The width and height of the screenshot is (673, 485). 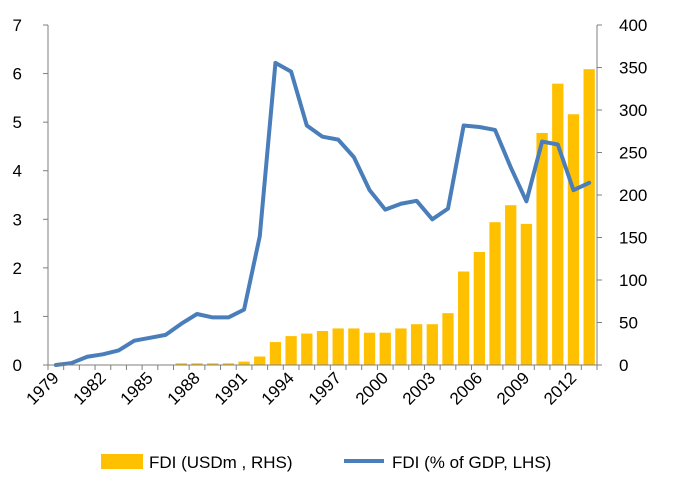 What do you see at coordinates (42, 388) in the screenshot?
I see `x-tick-label: 1979` at bounding box center [42, 388].